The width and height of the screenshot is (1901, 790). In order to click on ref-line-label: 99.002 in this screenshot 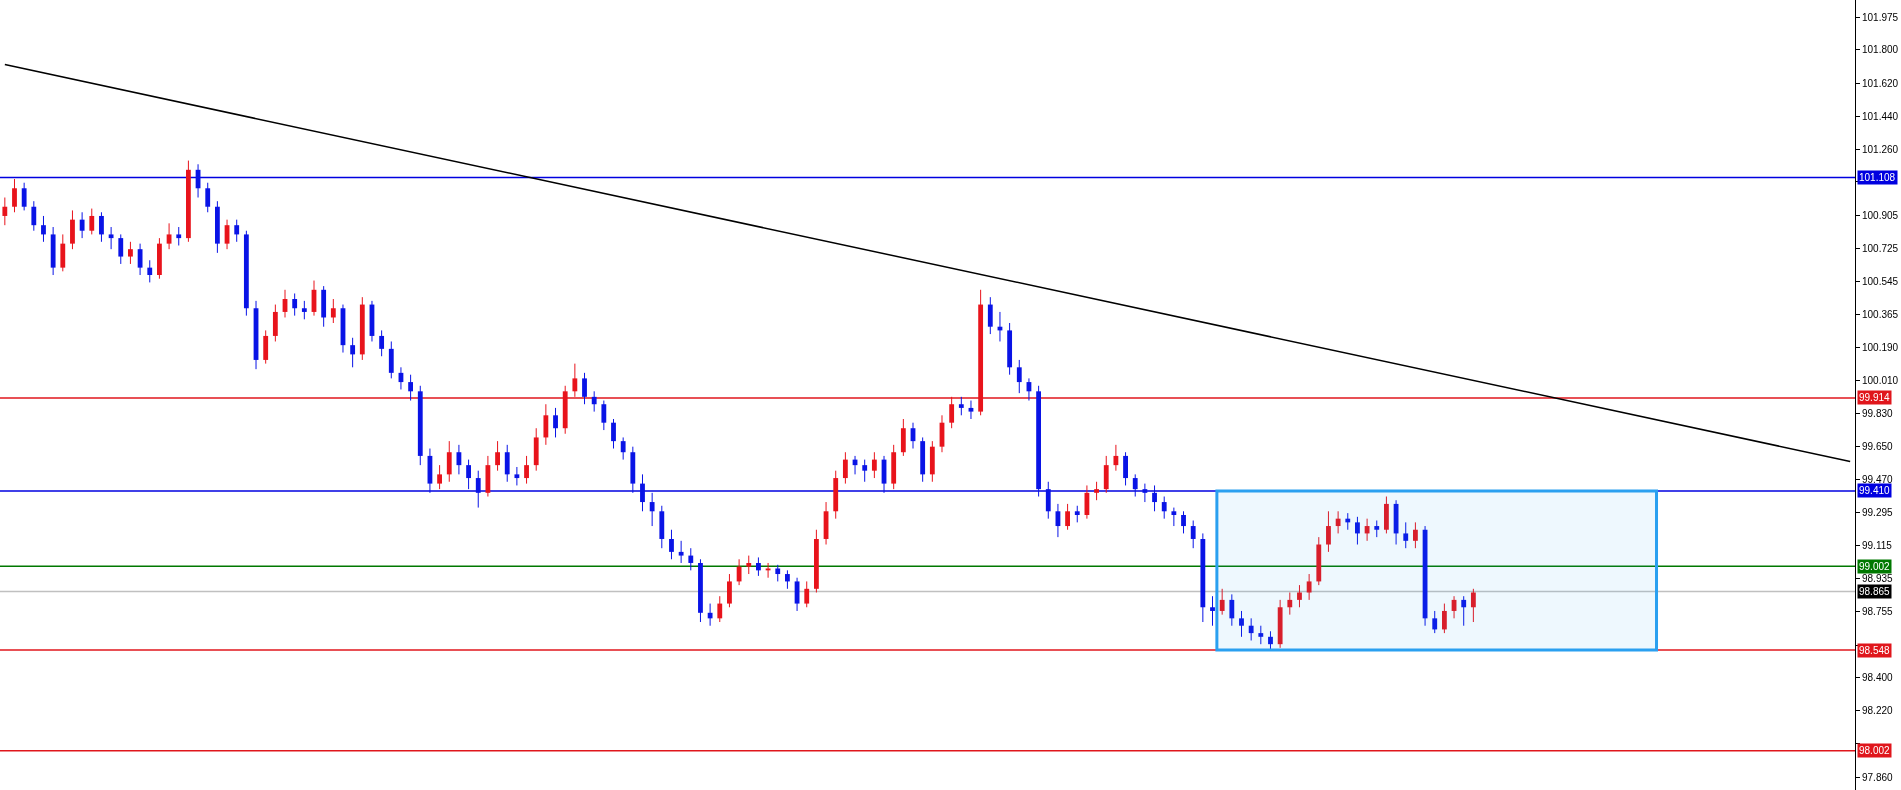, I will do `click(1875, 566)`.